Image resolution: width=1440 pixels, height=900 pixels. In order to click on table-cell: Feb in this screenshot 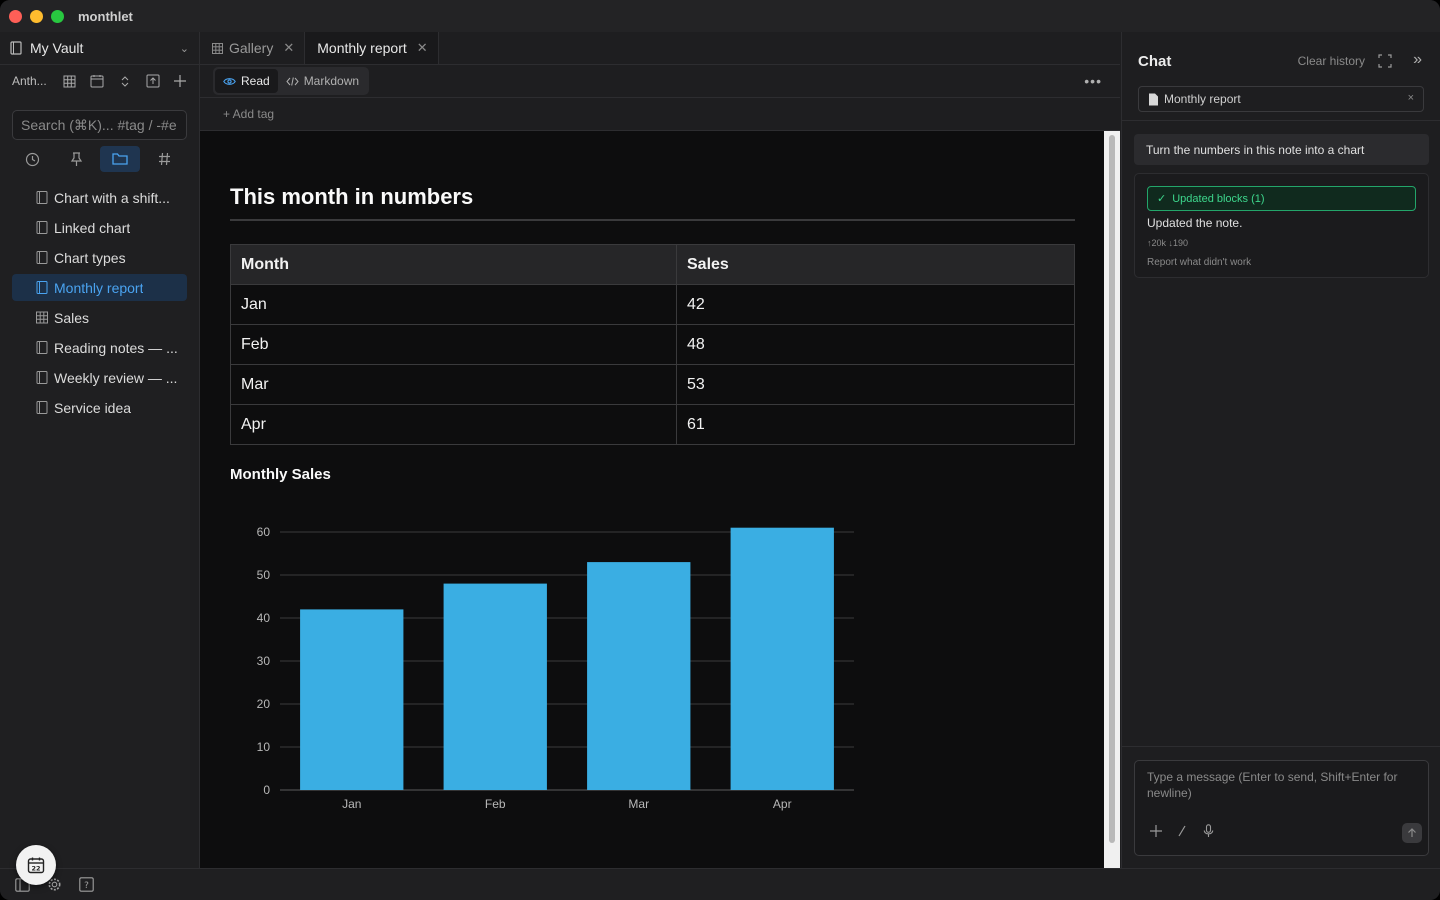, I will do `click(453, 344)`.